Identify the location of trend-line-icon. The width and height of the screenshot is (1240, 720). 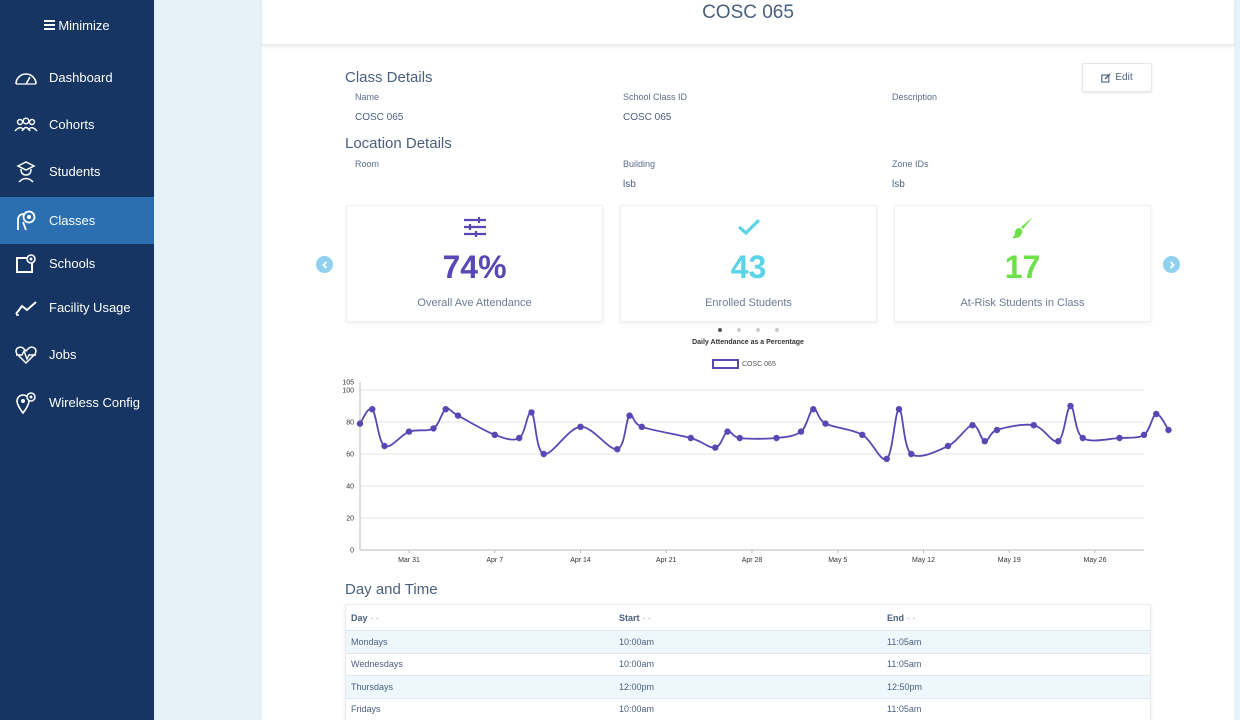
(26, 308).